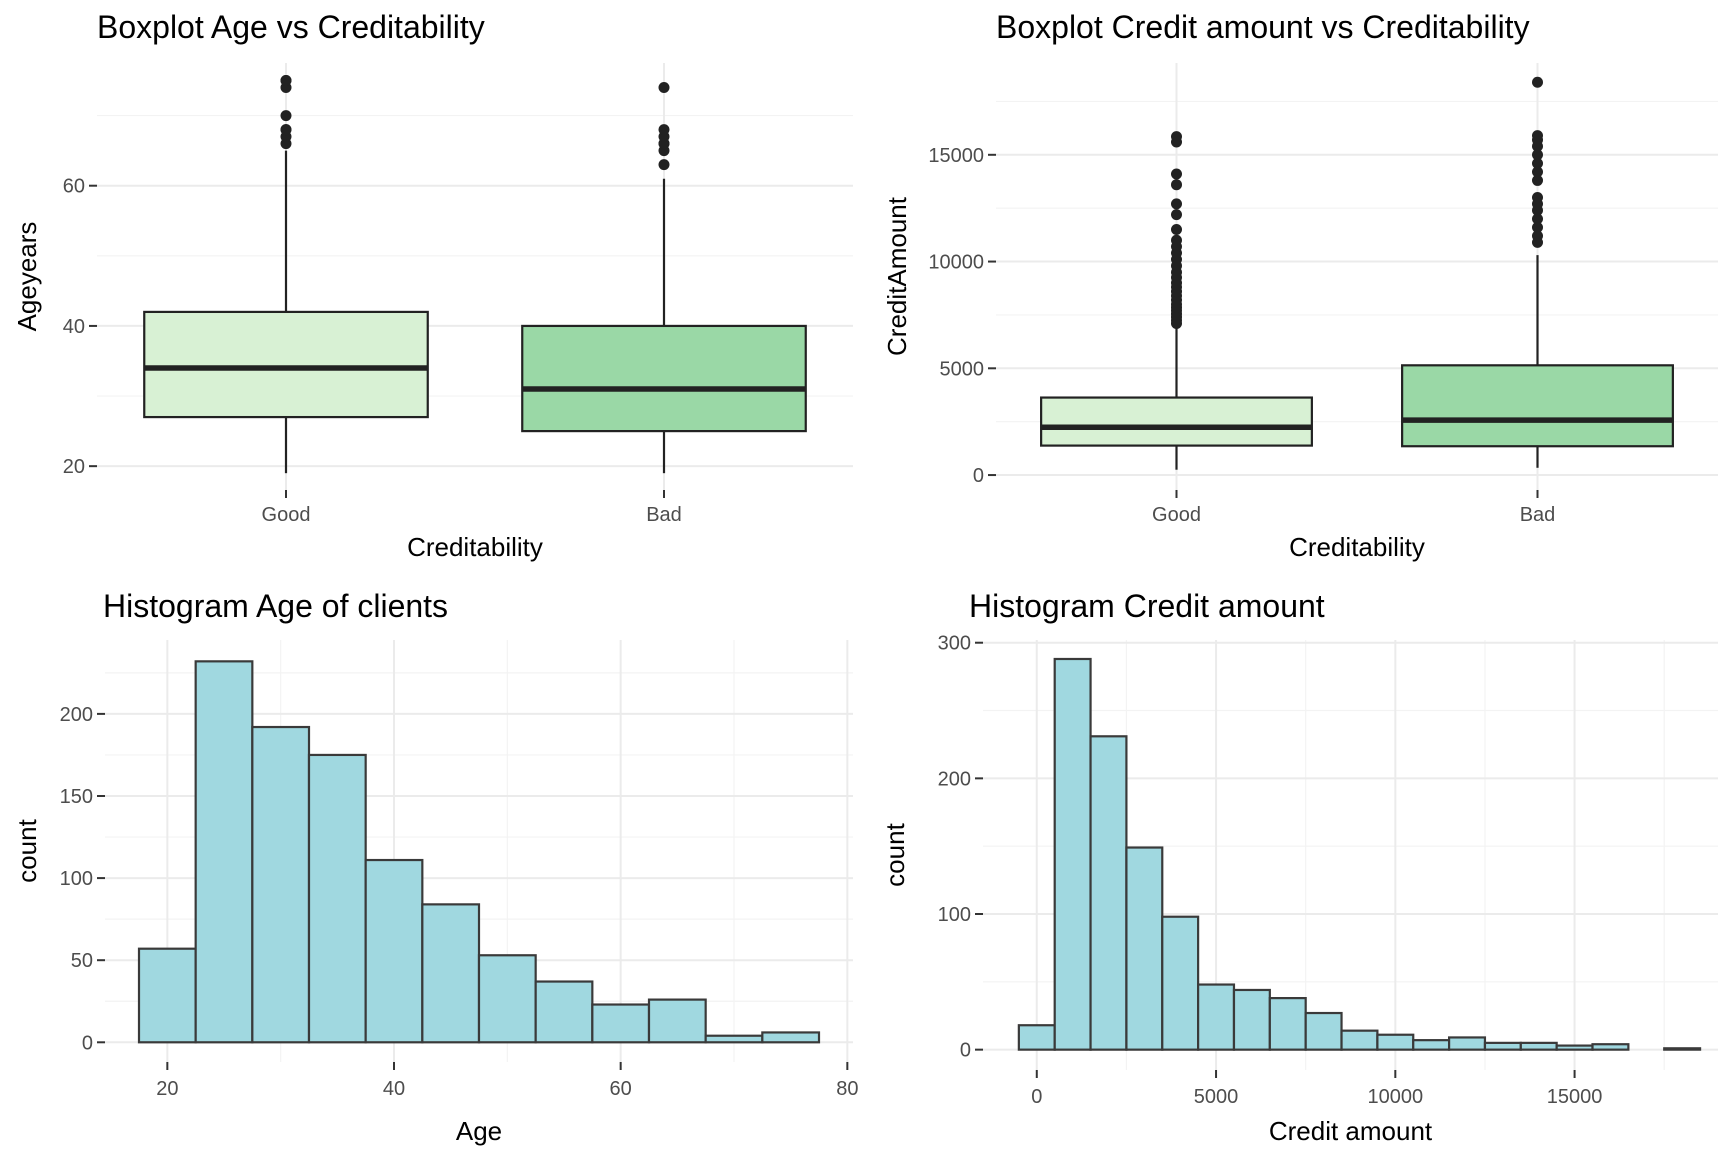 Image resolution: width=1728 pixels, height=1152 pixels. Describe the element at coordinates (291, 27) in the screenshot. I see `chart-title-age-boxplot: Boxplot Age vs Creditability` at that location.